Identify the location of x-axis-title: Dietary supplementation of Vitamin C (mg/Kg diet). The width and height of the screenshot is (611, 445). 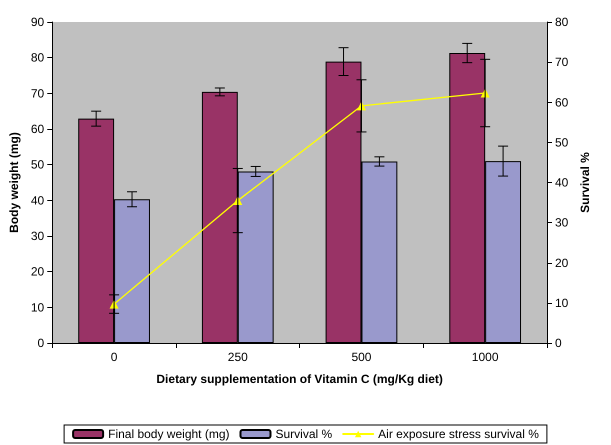
(299, 379).